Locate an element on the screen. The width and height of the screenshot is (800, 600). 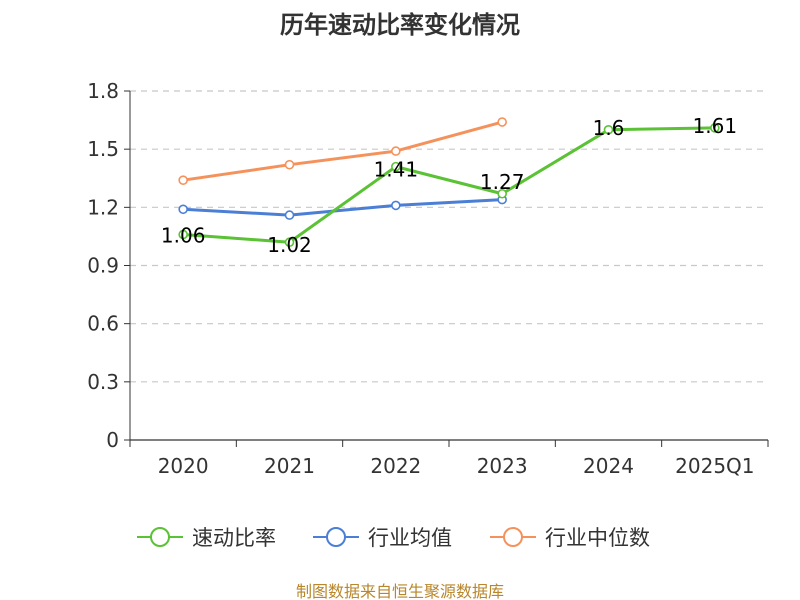
y-tick-label: 0 is located at coordinates (112, 440).